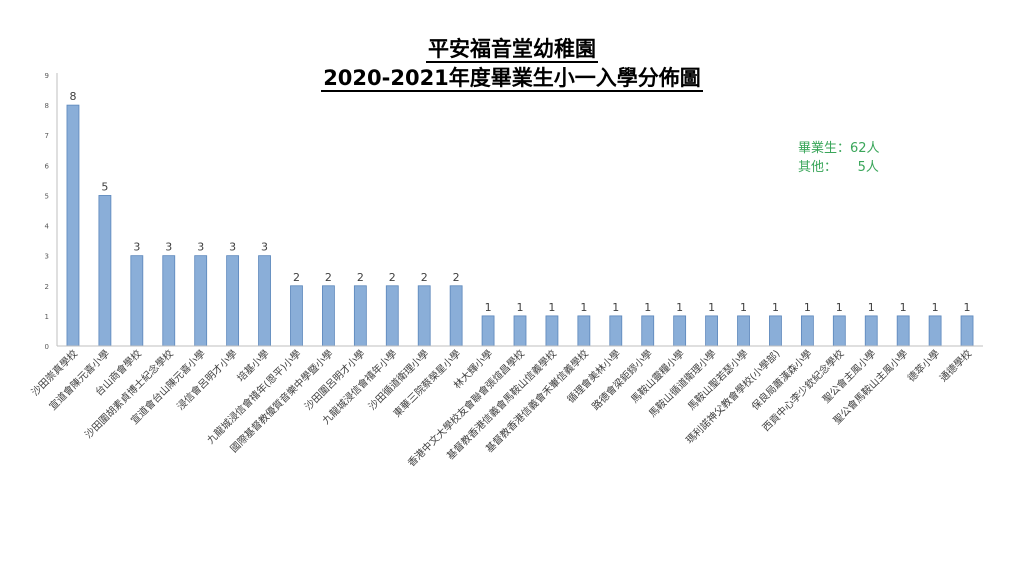 The image size is (1024, 582). What do you see at coordinates (512, 79) in the screenshot?
I see `chart-subtitle: 2020-2021年度畢業生小一入學分佈圖` at bounding box center [512, 79].